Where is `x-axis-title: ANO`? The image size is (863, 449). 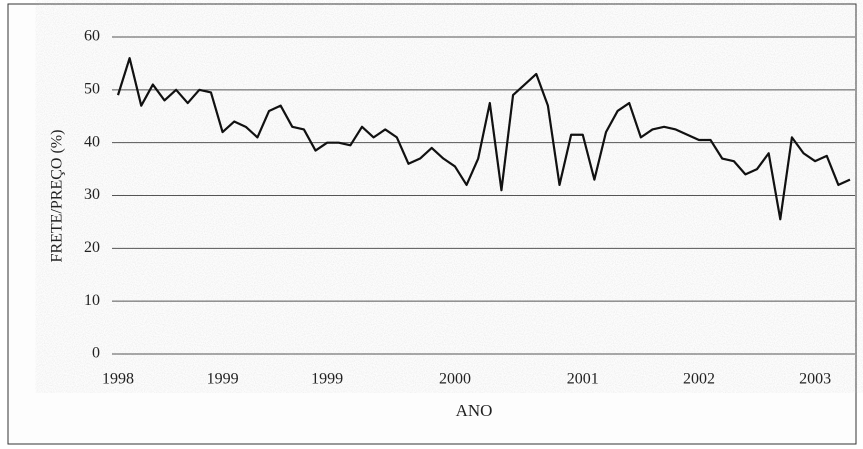 x-axis-title: ANO is located at coordinates (474, 410).